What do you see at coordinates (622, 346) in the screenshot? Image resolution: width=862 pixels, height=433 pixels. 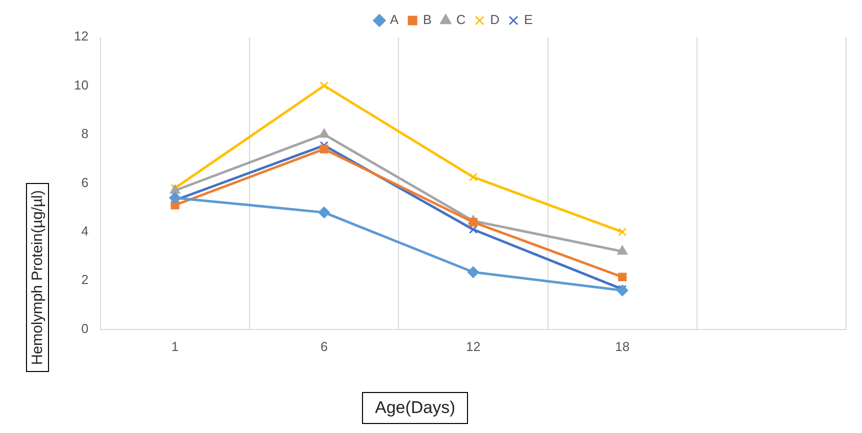 I see `x-tick-label: 18` at bounding box center [622, 346].